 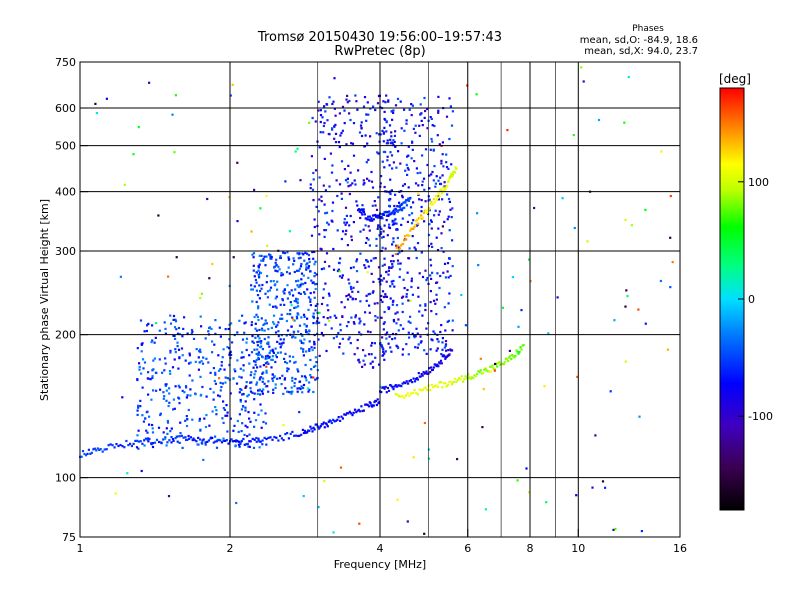 I want to click on x-tick-label: 4, so click(x=380, y=548).